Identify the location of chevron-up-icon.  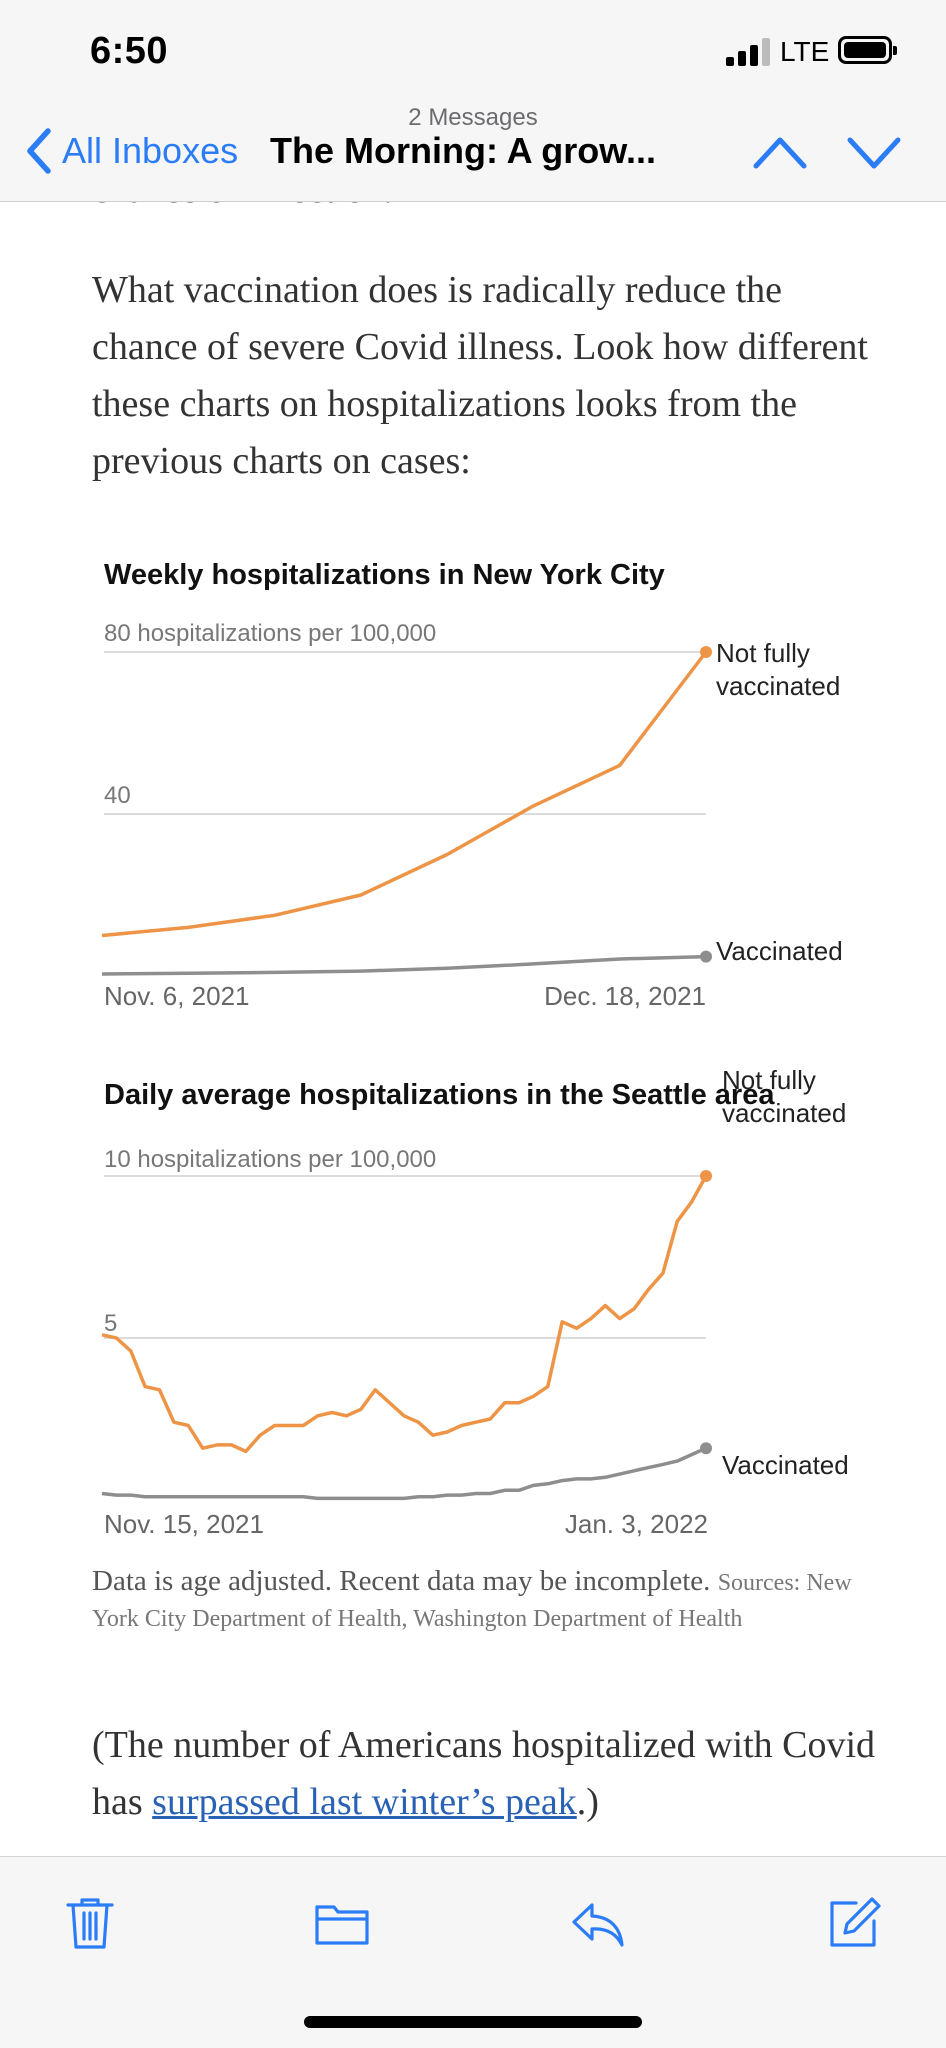
(780, 152).